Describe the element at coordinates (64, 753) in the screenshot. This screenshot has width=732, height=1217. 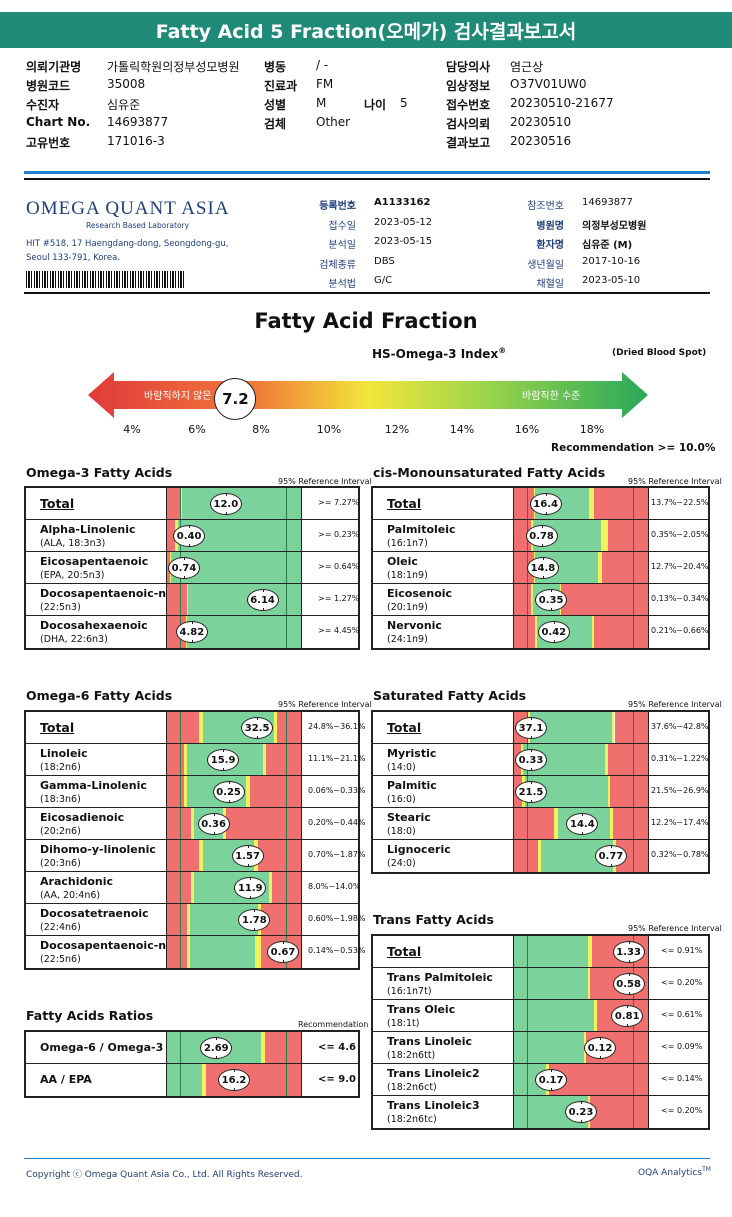
I see `row-name: Linoleic` at that location.